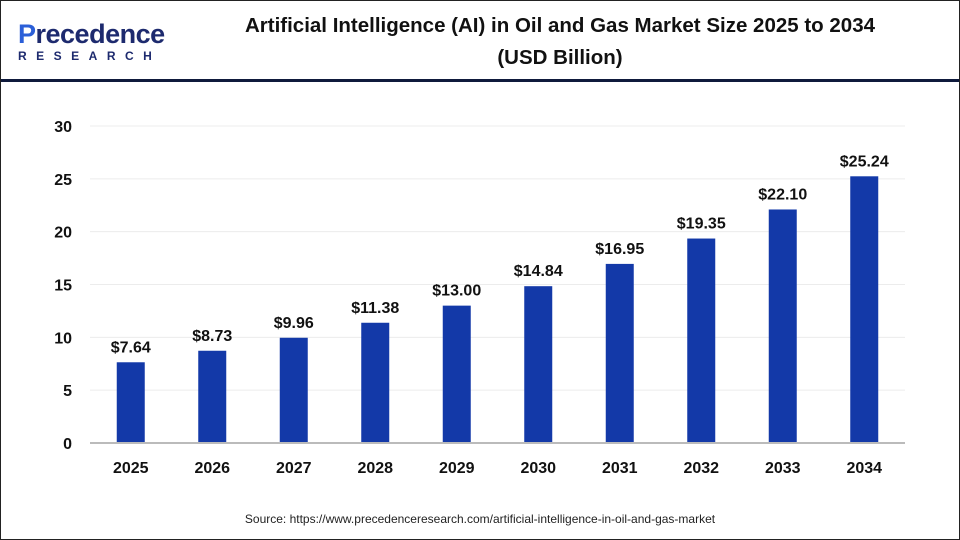 The height and width of the screenshot is (540, 960). I want to click on precedence-research-logo: Precedence RESEARCH, so click(93, 41).